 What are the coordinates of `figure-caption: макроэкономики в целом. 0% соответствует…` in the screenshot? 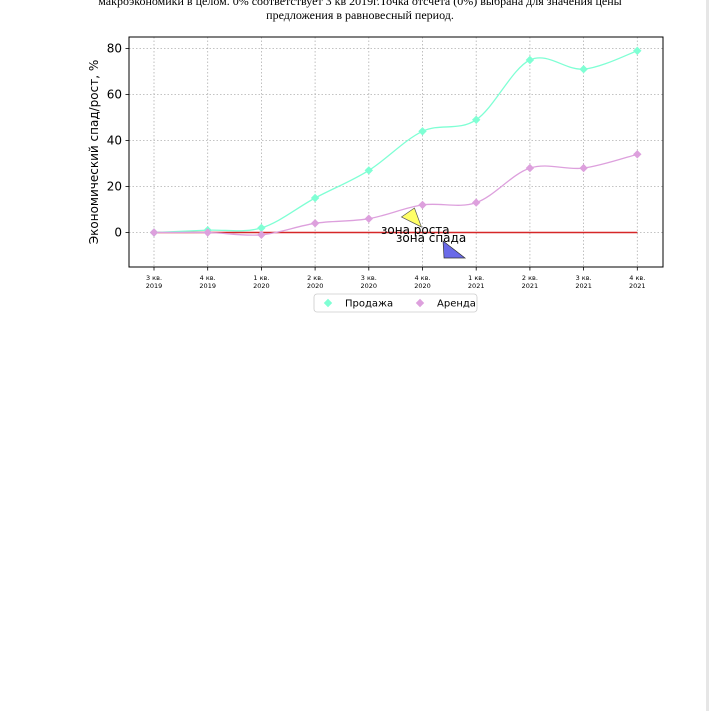 It's located at (360, 11).